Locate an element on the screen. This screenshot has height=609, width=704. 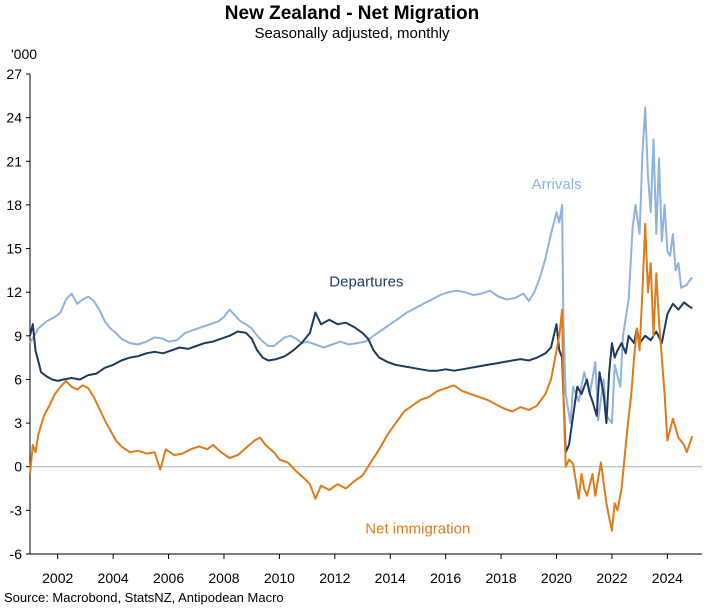
series-label-net-immigration: Net immigration is located at coordinates (417, 529).